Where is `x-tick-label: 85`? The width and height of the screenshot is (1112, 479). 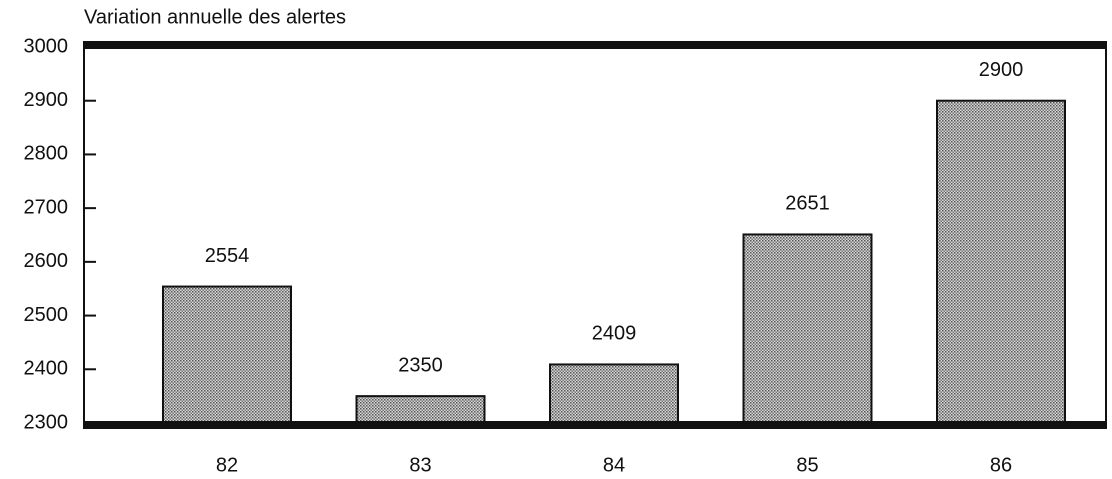 x-tick-label: 85 is located at coordinates (807, 465).